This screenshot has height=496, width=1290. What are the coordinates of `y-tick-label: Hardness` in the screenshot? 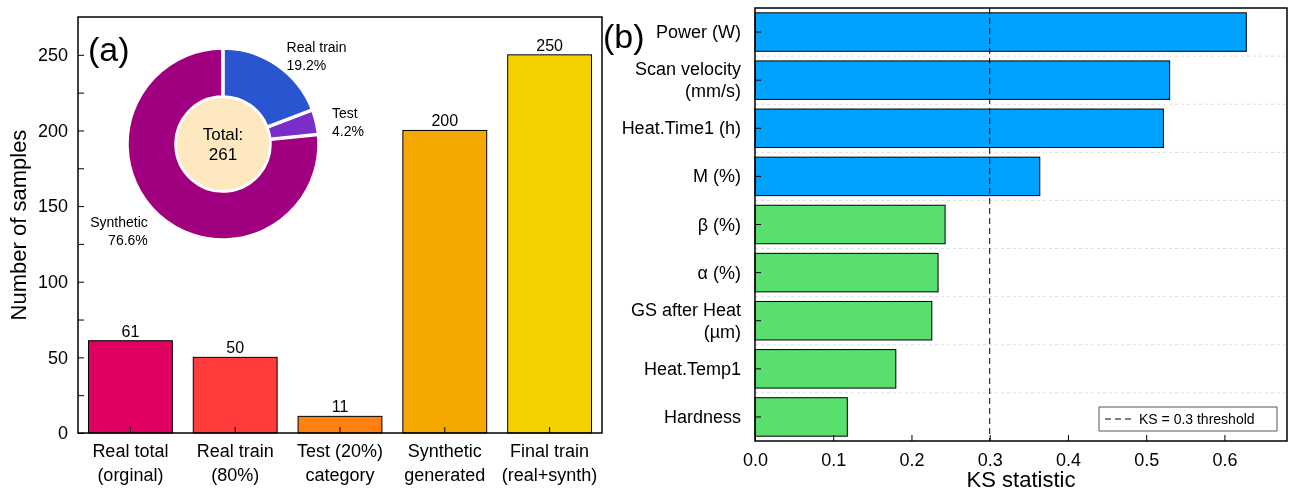 It's located at (702, 416).